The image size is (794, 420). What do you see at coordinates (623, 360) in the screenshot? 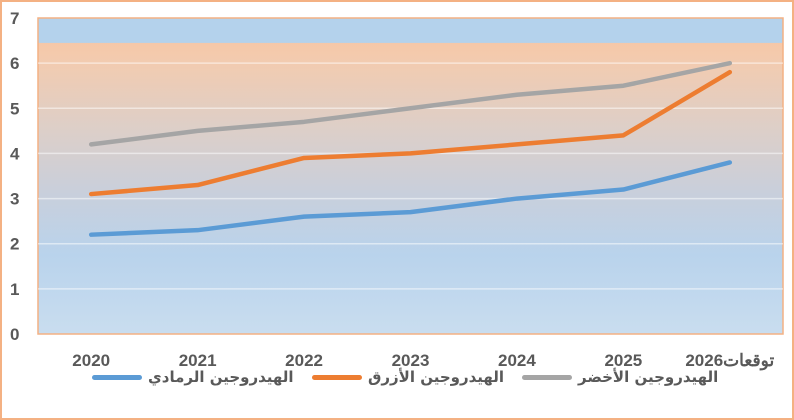
I see `x-tick-label: 2025` at bounding box center [623, 360].